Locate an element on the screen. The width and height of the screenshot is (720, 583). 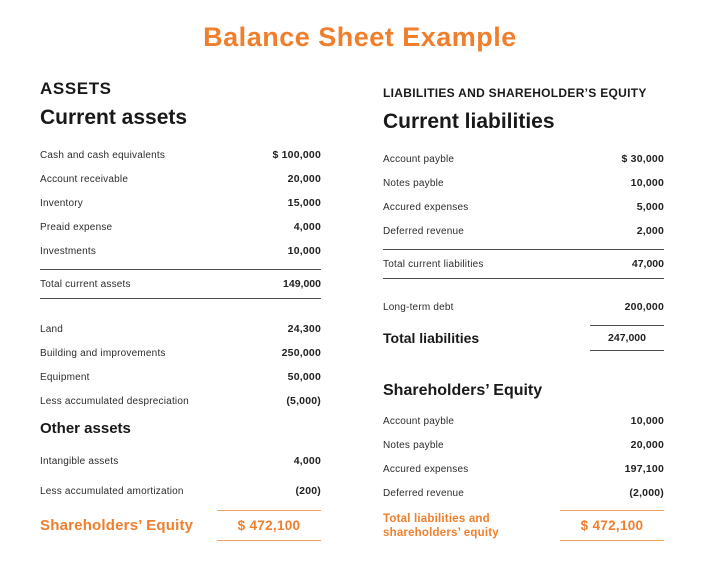
row-label: Inventory is located at coordinates (61, 203).